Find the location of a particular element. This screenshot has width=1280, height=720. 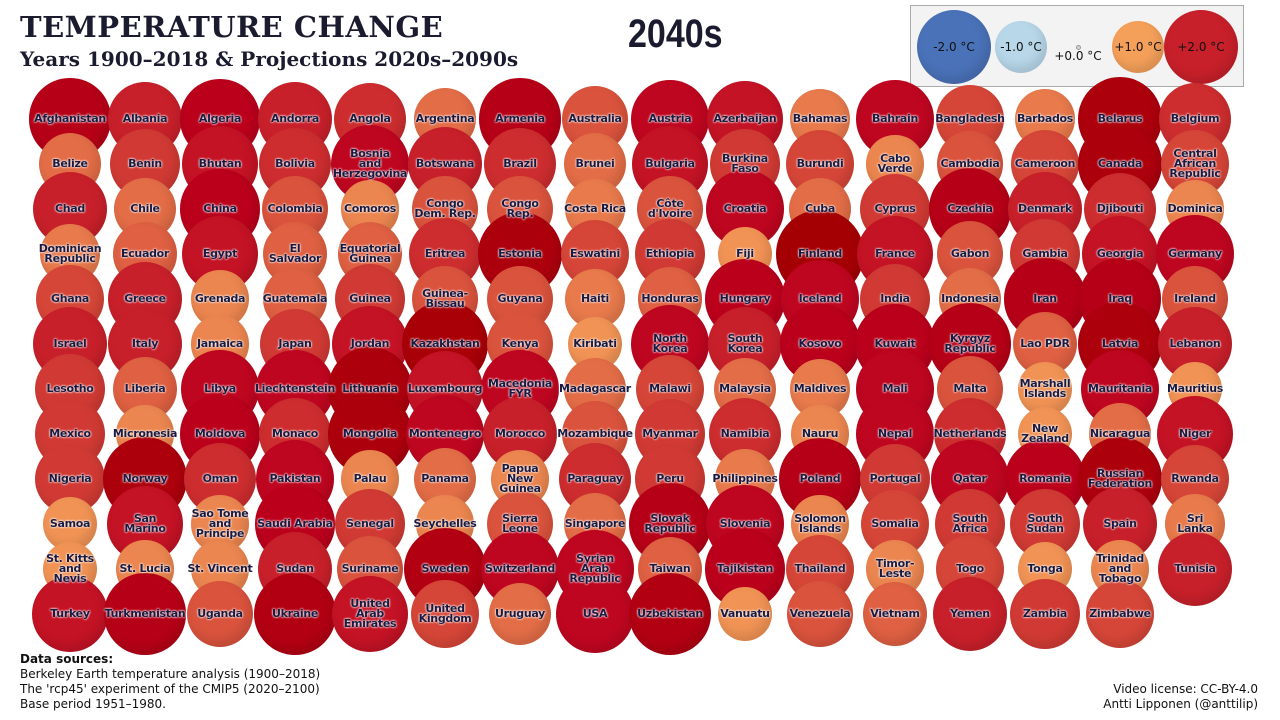

country-label: Burkina Faso is located at coordinates (745, 163).